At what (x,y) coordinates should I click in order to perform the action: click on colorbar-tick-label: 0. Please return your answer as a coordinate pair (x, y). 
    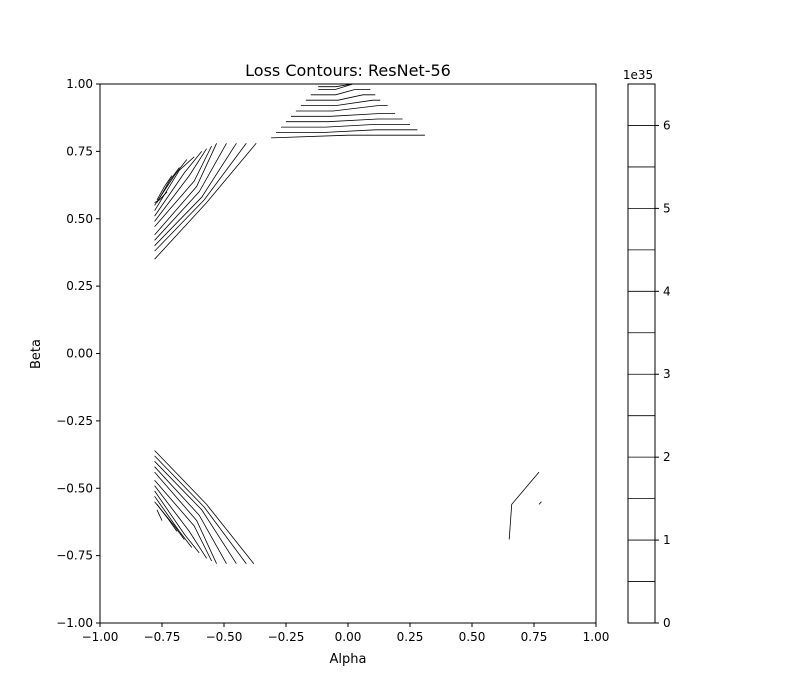
    Looking at the image, I should click on (667, 623).